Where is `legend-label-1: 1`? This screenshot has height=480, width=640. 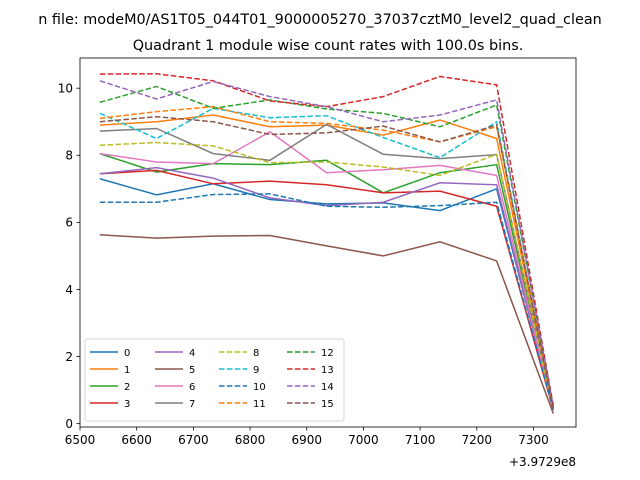 legend-label-1: 1 is located at coordinates (127, 370).